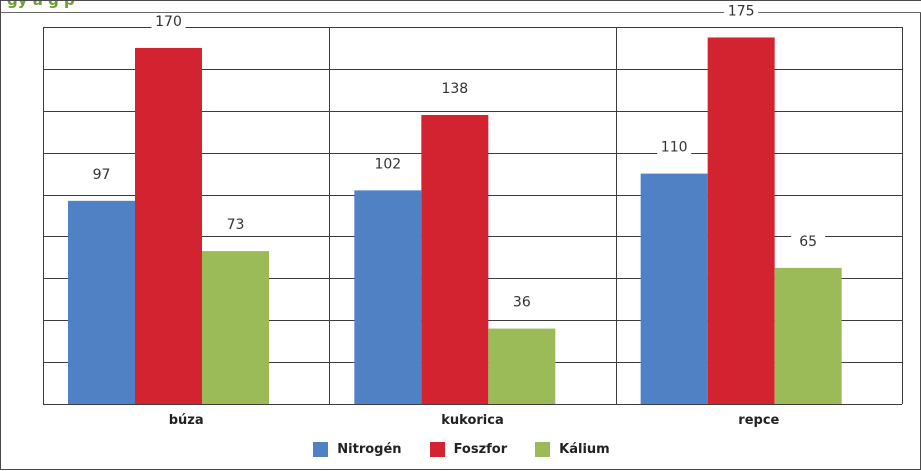 This screenshot has height=471, width=921. What do you see at coordinates (480, 449) in the screenshot?
I see `legend-label: Foszfor` at bounding box center [480, 449].